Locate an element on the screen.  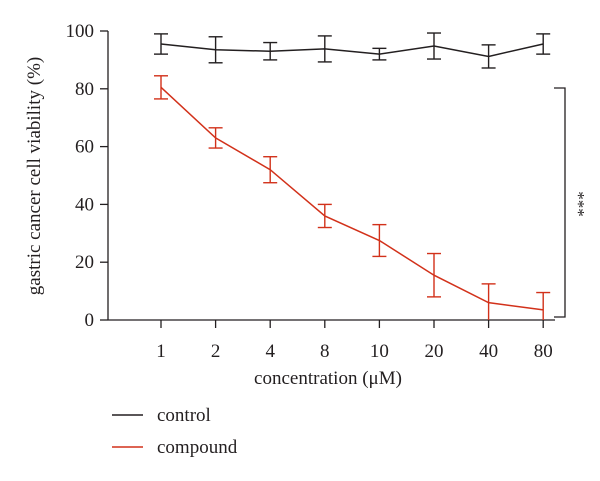
x-axis-ticks: 1 2 4 8 10 20 40 80 is located at coordinates (354, 341).